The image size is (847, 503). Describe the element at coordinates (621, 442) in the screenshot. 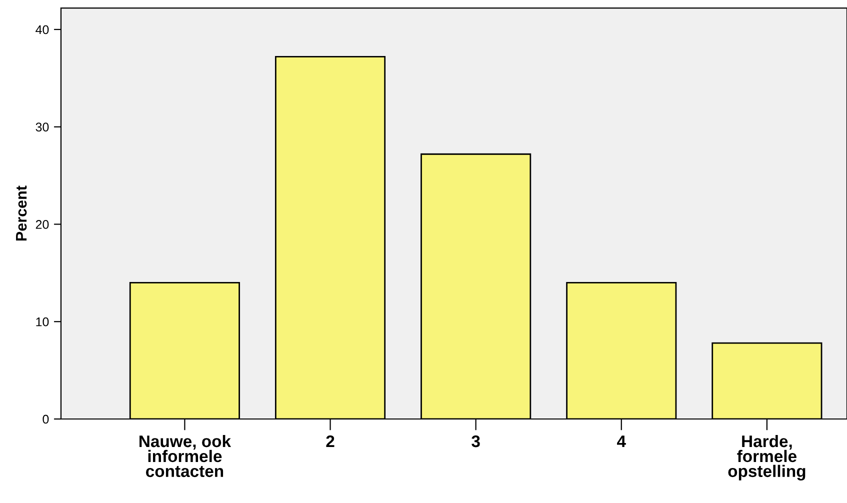

I see `x-tick-label: 4` at that location.